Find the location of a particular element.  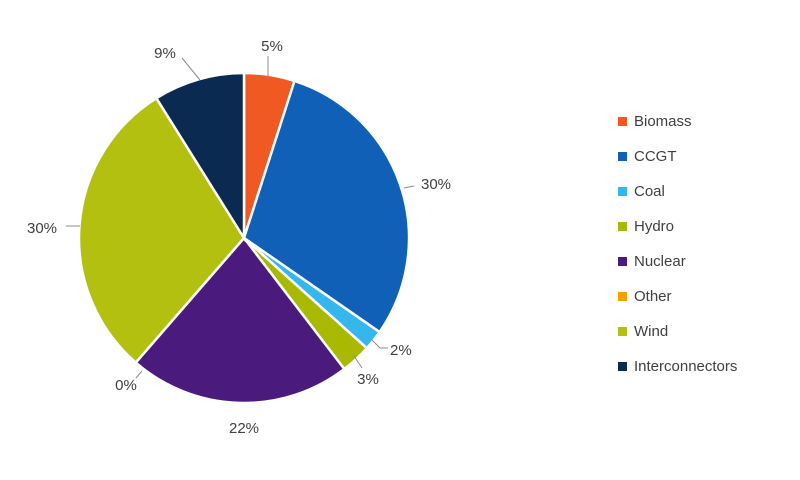

leader-line-interconnectors is located at coordinates (191, 69).